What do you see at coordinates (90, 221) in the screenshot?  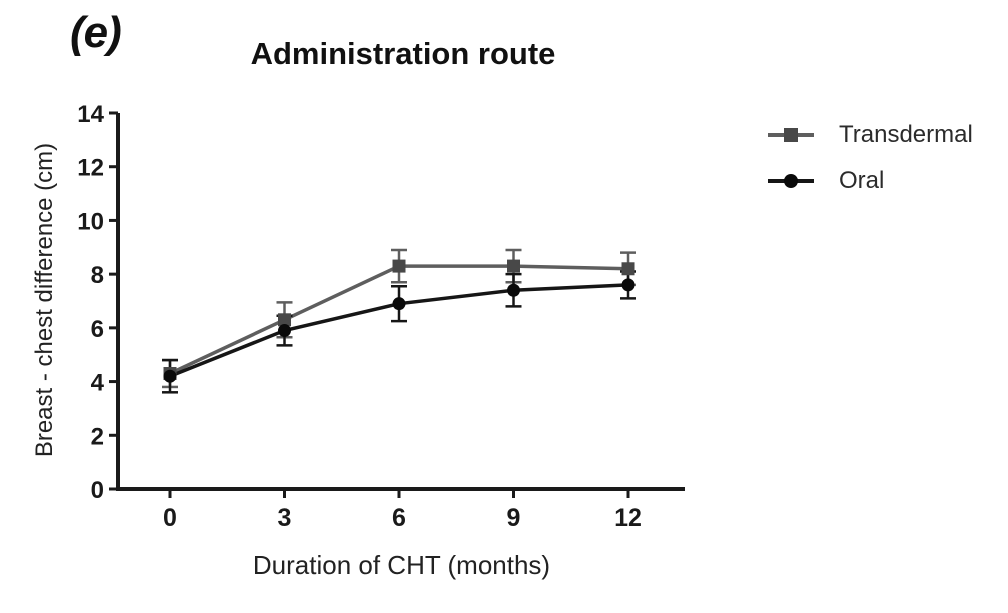 I see `y-tick-label: 10` at bounding box center [90, 221].